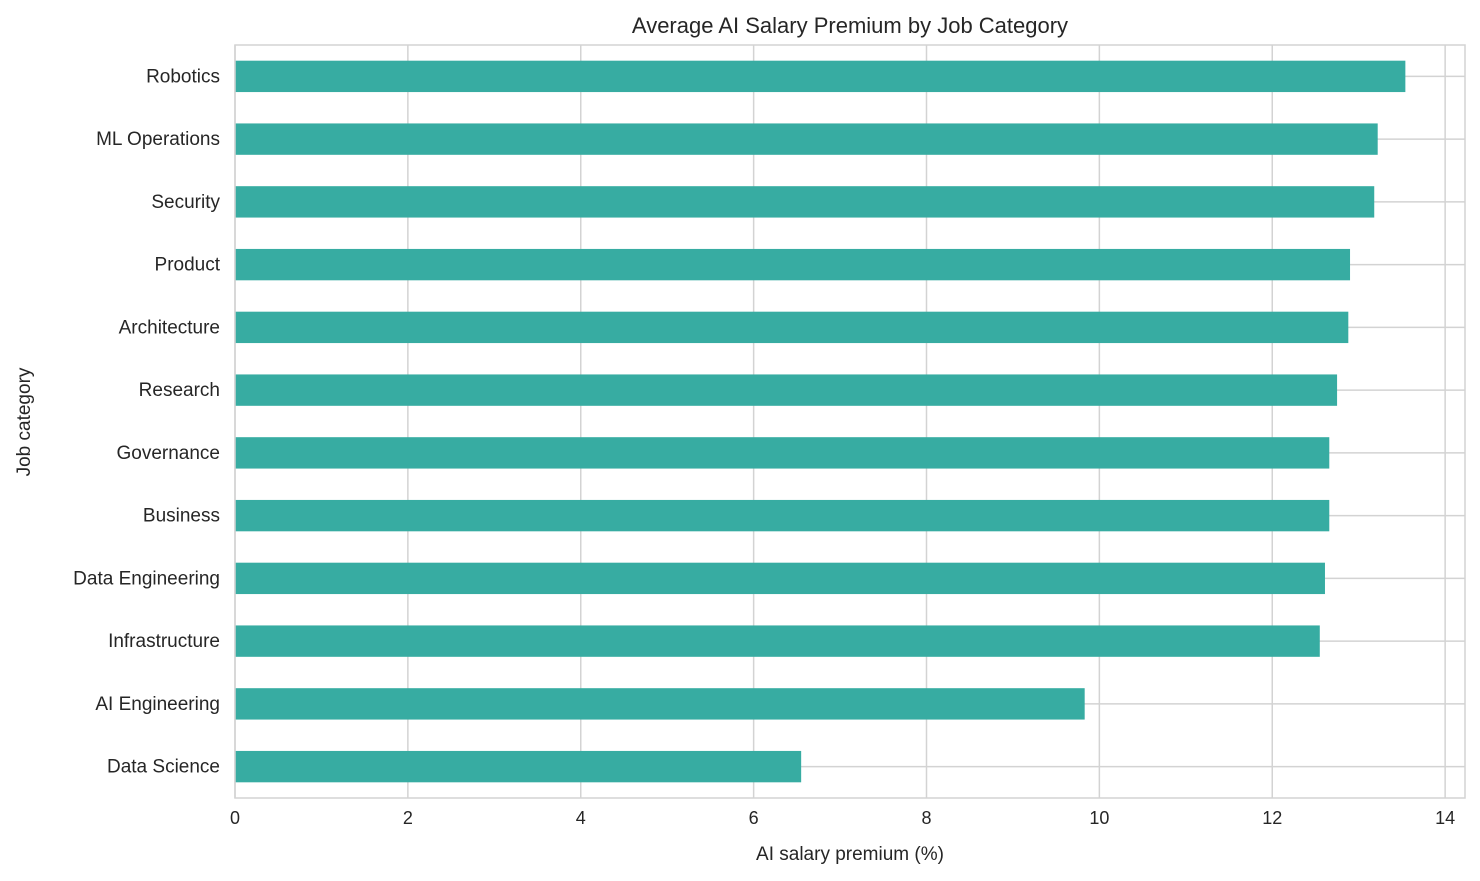  Describe the element at coordinates (185, 202) in the screenshot. I see `y-tick-label: Security` at that location.